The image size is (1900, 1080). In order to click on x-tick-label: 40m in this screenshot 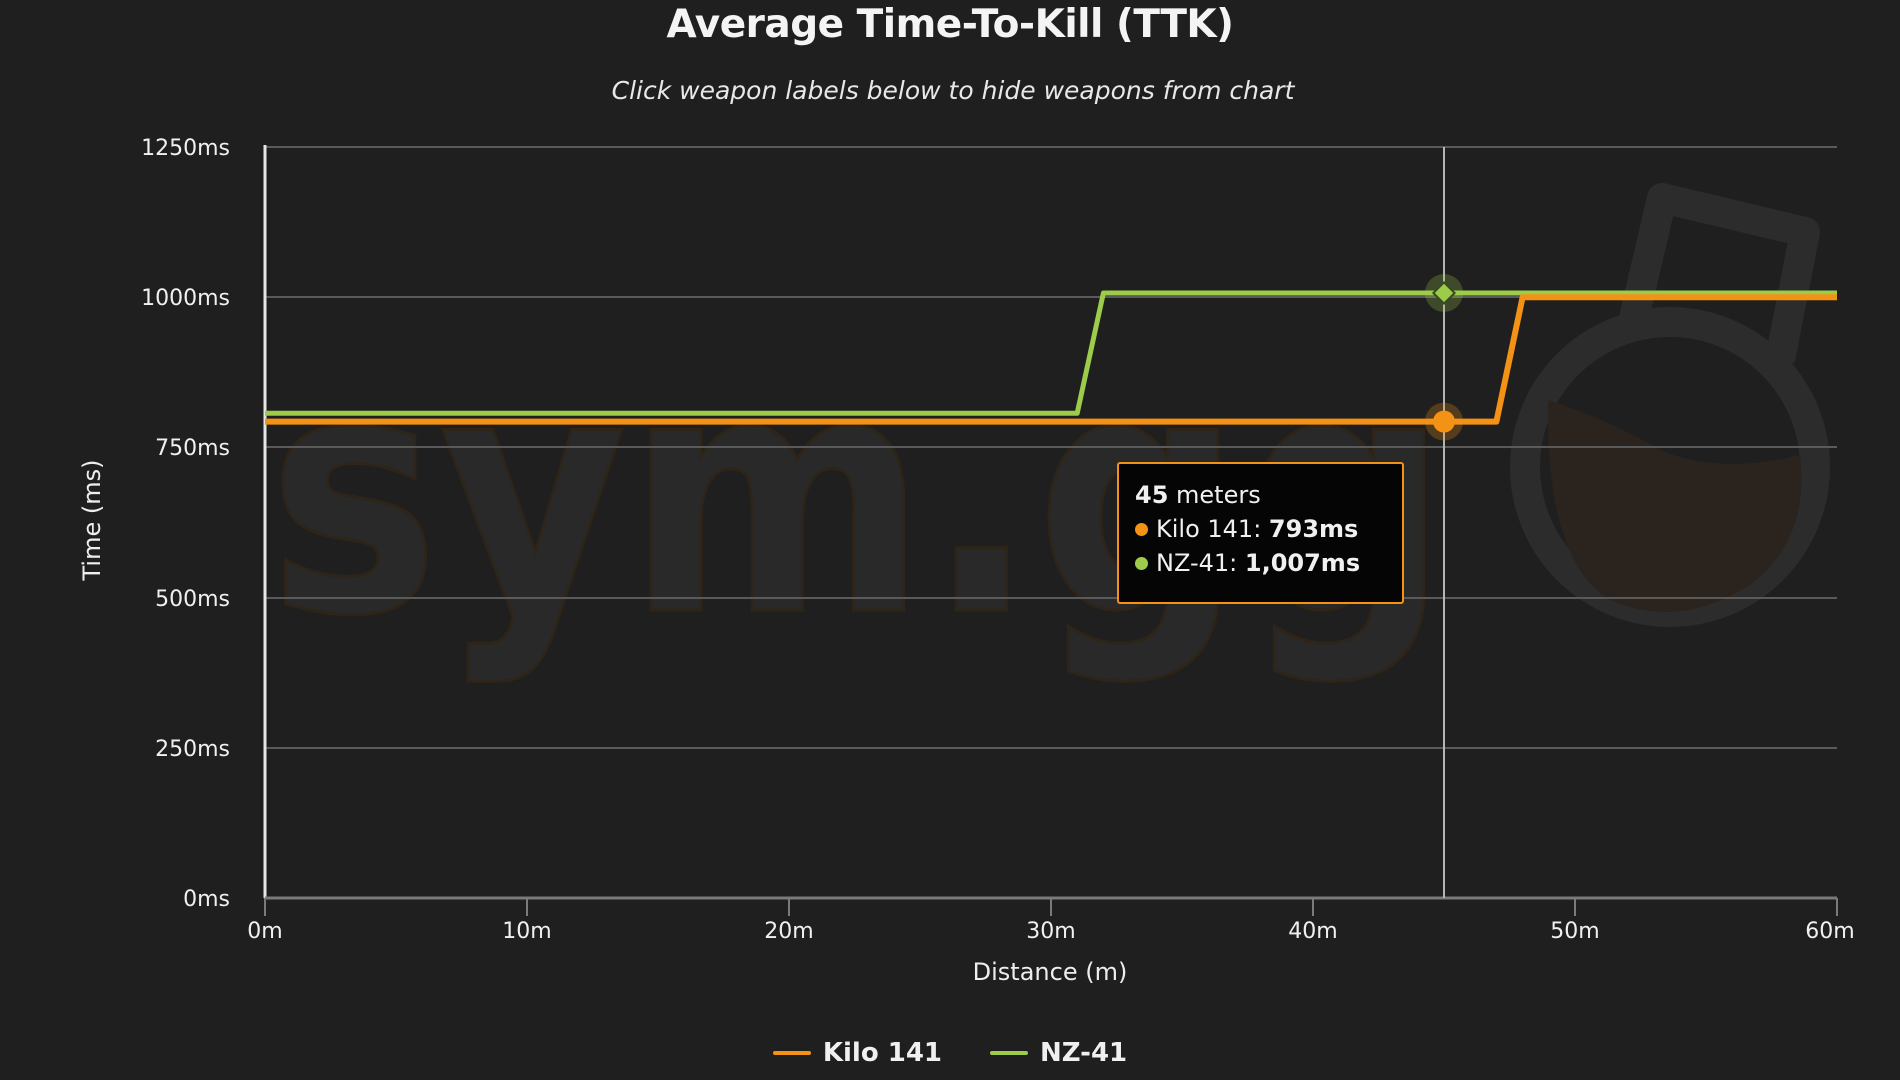, I will do `click(1312, 931)`.